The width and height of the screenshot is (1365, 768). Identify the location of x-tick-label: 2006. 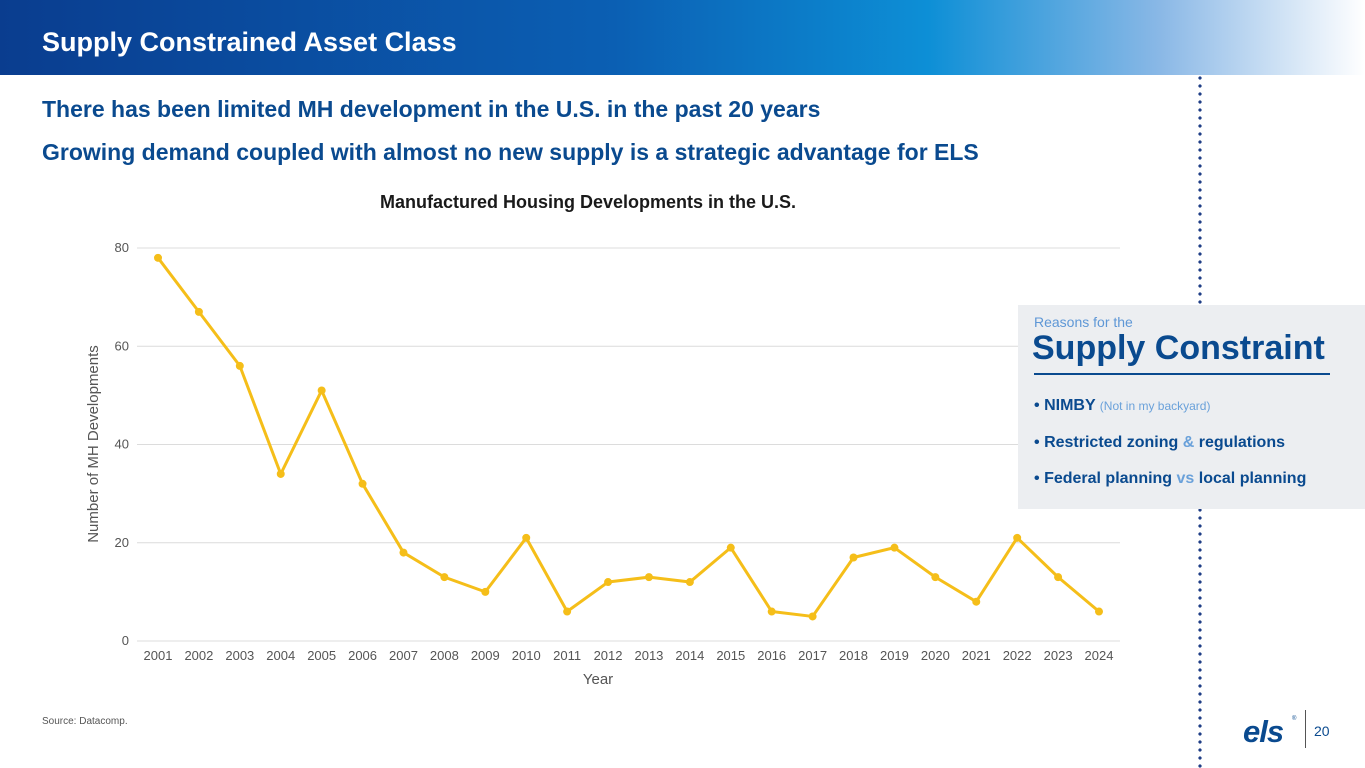
(362, 655).